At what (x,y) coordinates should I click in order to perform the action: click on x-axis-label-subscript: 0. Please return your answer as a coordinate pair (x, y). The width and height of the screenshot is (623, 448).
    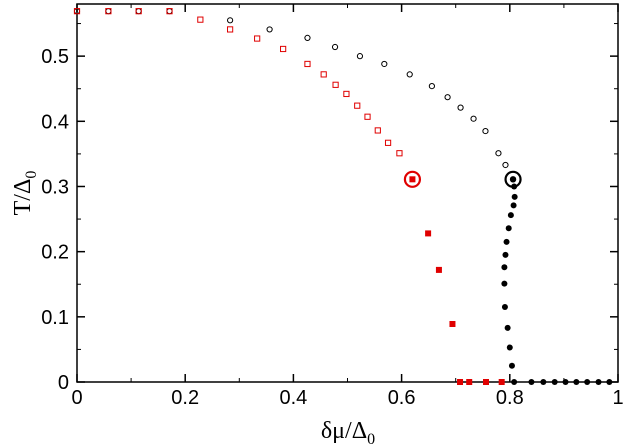
    Looking at the image, I should click on (371, 439).